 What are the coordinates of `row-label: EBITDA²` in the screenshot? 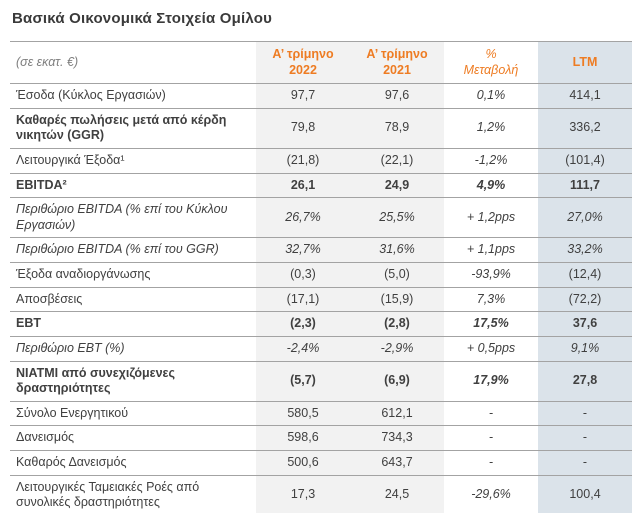 It's located at (133, 185).